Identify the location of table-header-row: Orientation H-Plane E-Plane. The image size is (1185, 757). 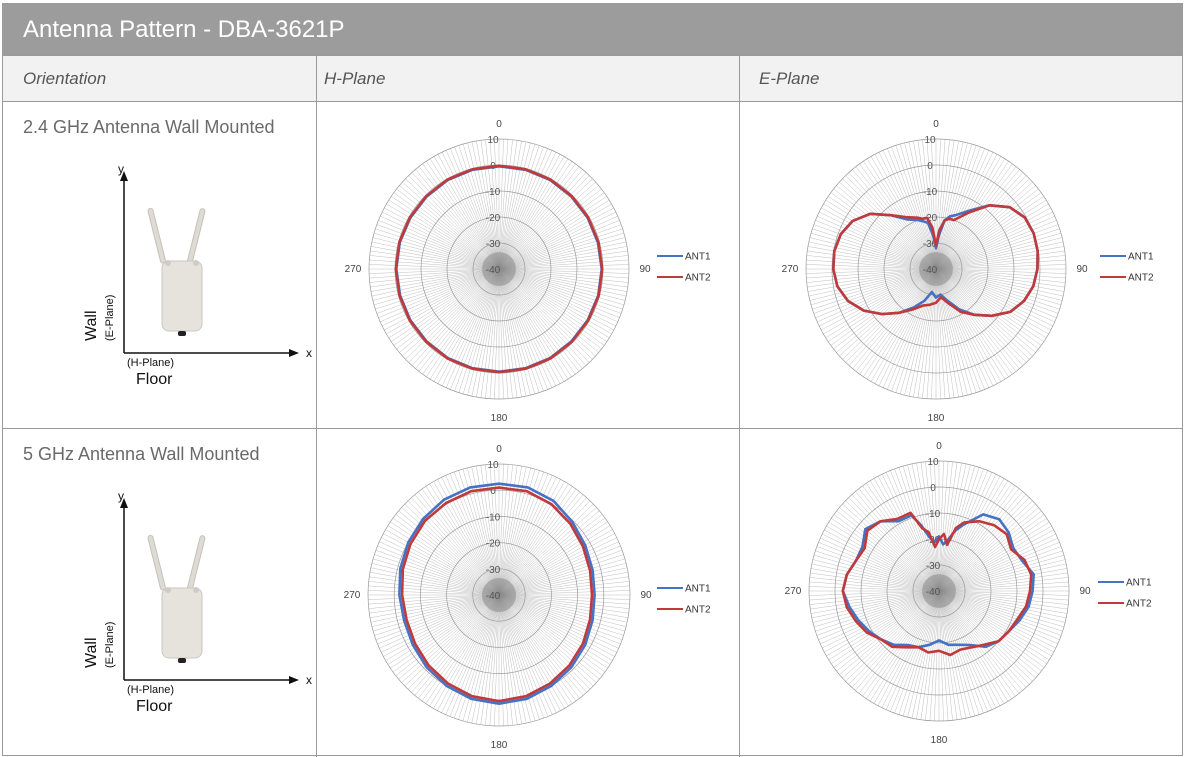
(592, 78).